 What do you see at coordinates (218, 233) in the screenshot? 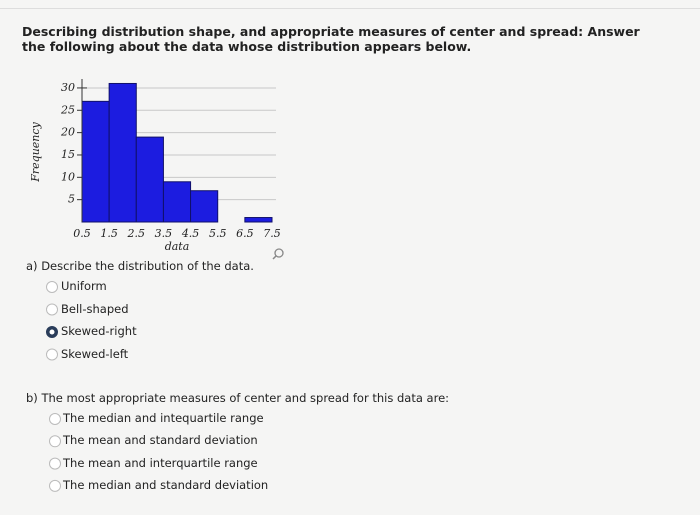
I see `x-tick-label: 5.5` at bounding box center [218, 233].